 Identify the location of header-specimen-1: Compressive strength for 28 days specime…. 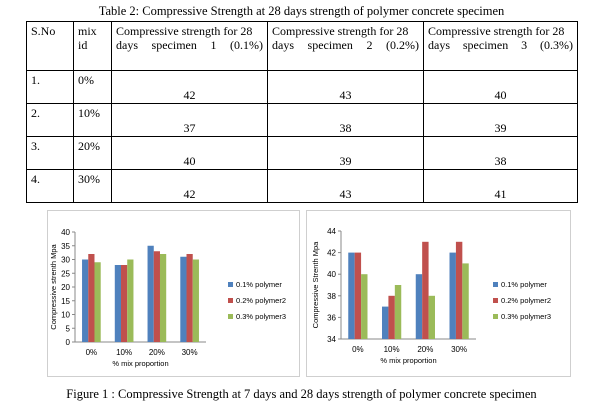
(189, 46).